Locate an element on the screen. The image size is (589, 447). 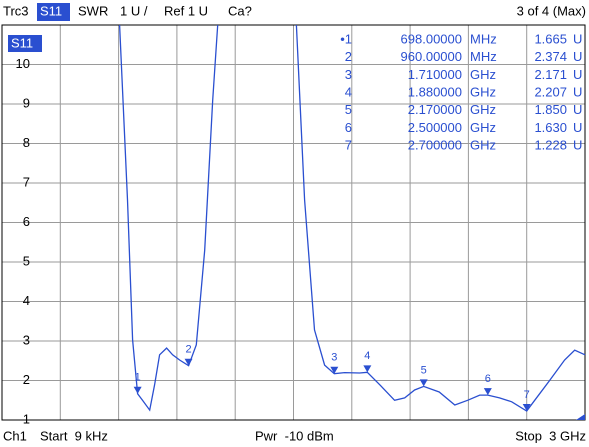
marker-label: 1 is located at coordinates (138, 378).